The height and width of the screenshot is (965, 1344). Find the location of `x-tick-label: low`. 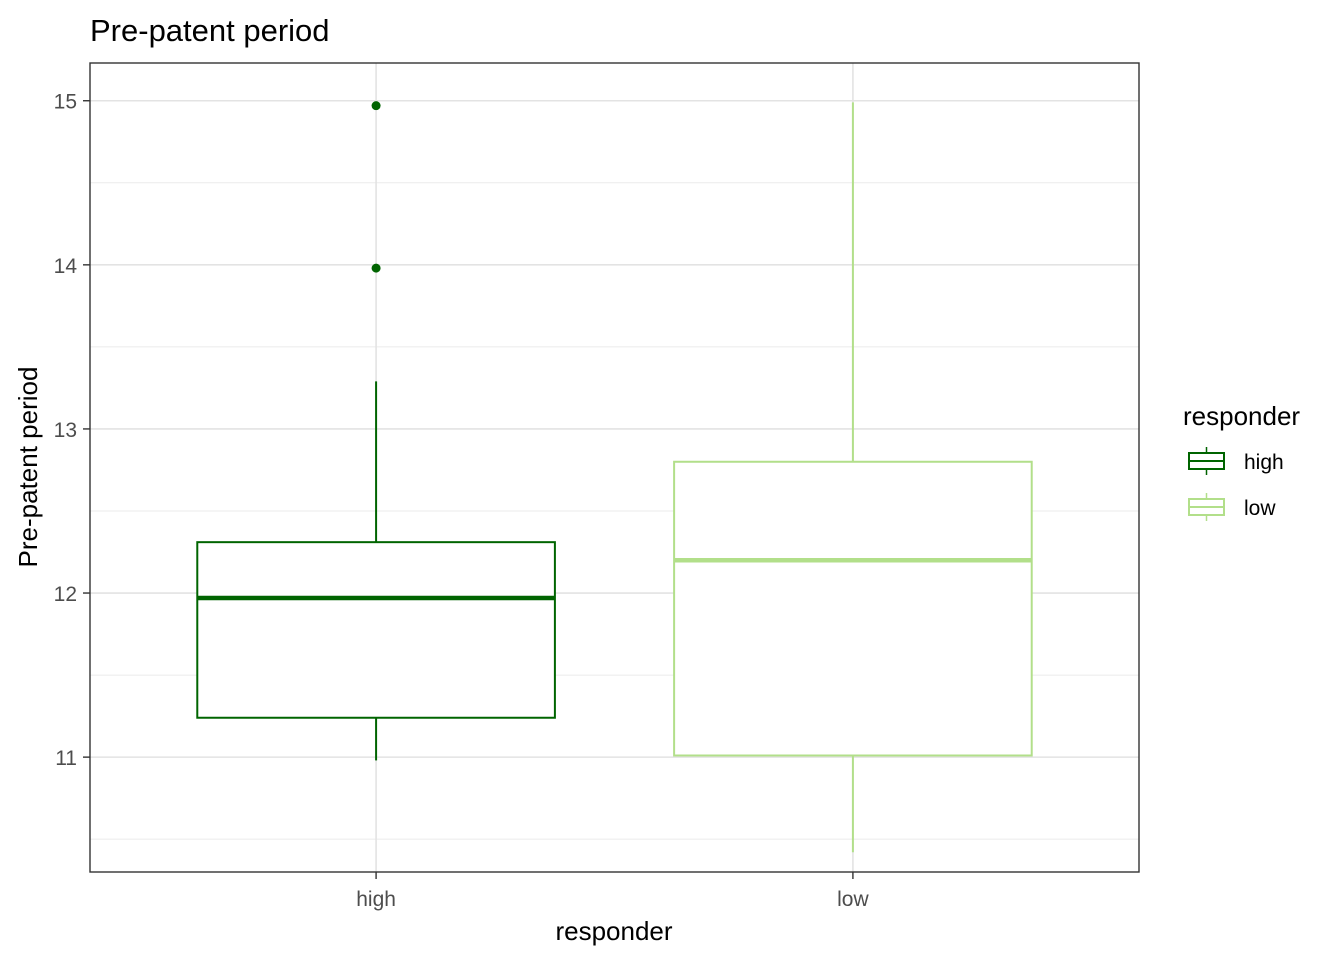

x-tick-label: low is located at coordinates (853, 899).